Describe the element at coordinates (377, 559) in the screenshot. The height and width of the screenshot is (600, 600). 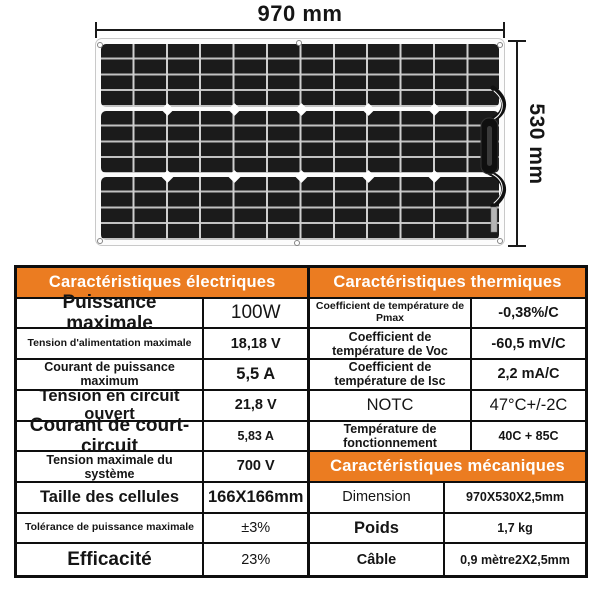
I see `spec-label: Câble` at that location.